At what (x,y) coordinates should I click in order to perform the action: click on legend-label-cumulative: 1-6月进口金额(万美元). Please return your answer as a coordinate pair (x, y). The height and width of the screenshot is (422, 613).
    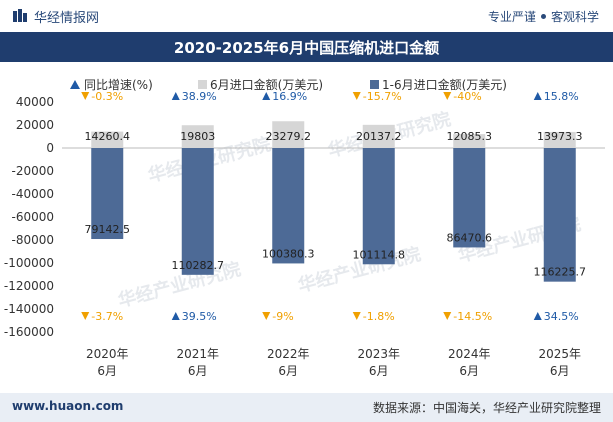
    Looking at the image, I should click on (444, 84).